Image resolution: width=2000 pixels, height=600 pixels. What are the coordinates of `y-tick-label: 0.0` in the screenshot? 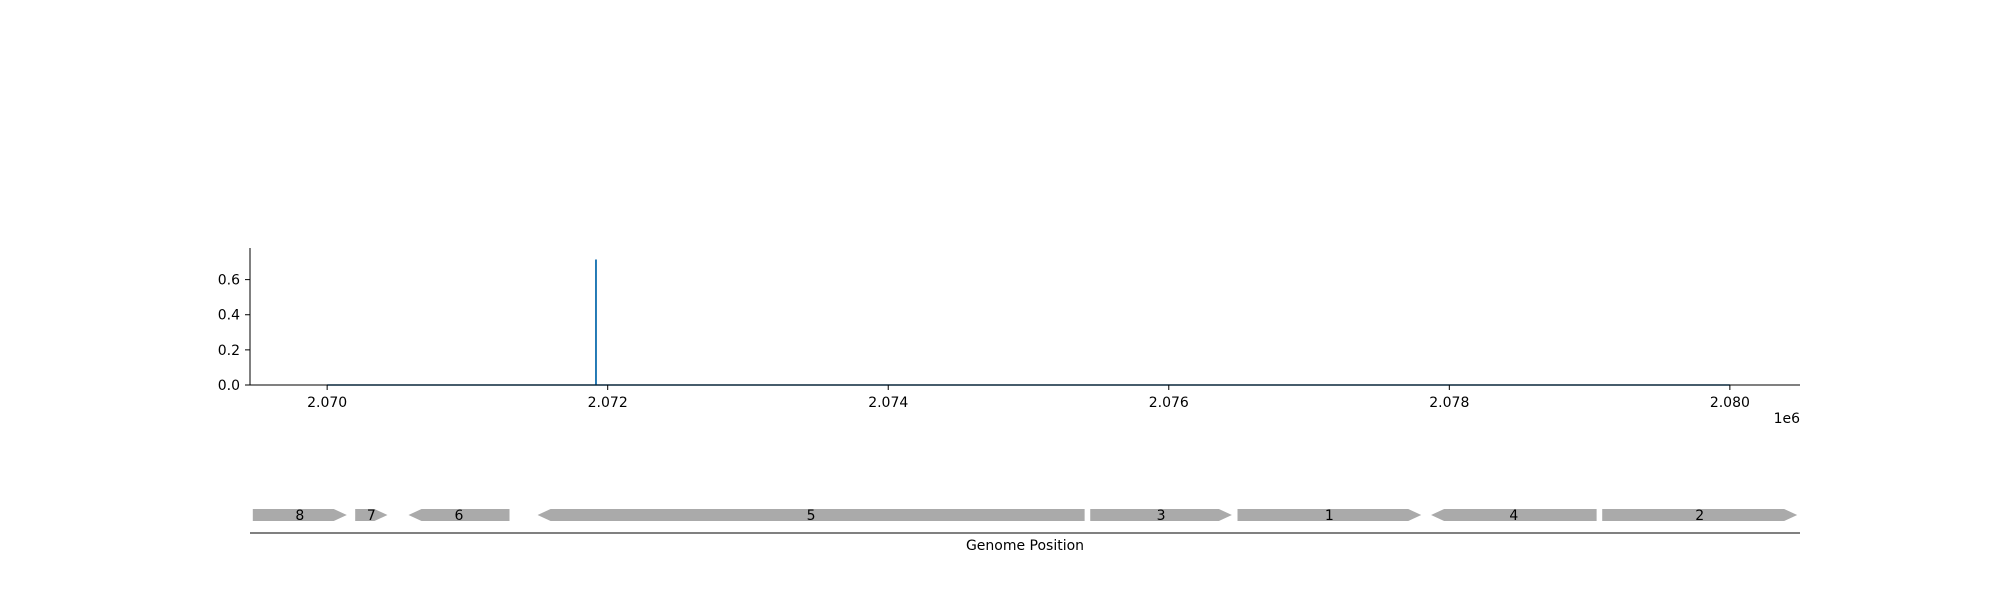 It's located at (229, 386).